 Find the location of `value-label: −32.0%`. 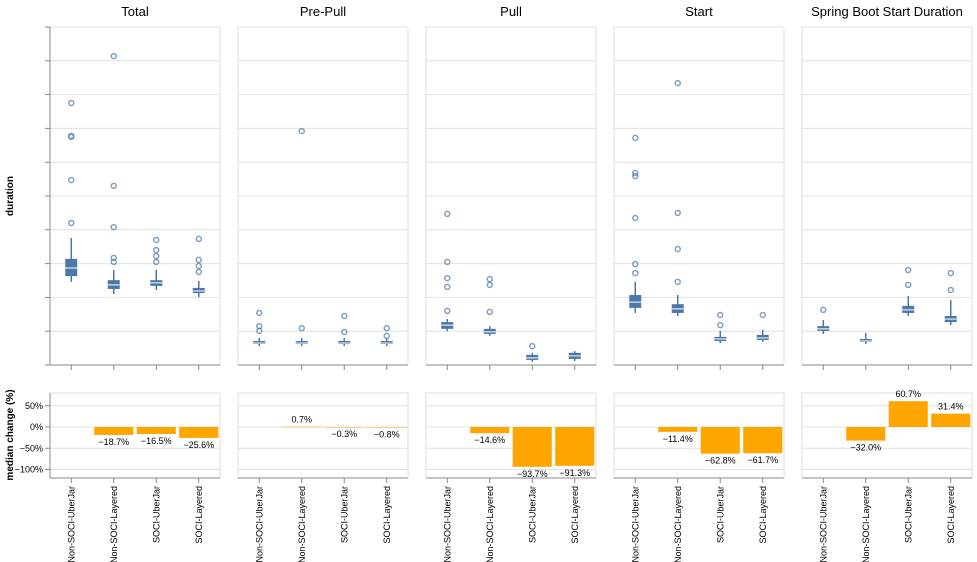

value-label: −32.0% is located at coordinates (865, 448).